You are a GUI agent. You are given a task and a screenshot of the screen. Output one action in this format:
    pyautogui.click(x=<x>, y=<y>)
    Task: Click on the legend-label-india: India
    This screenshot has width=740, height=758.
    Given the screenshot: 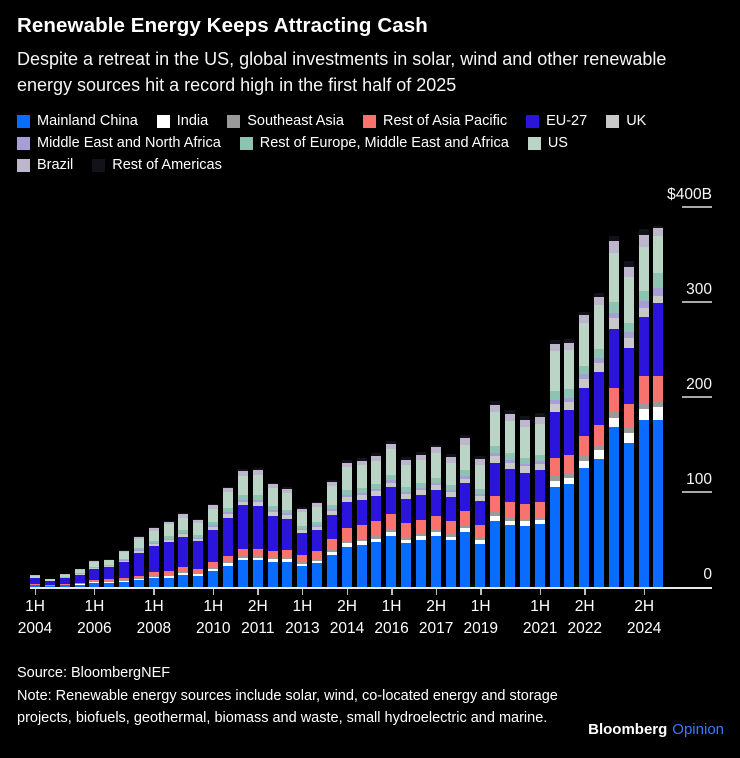 What is the action you would take?
    pyautogui.click(x=192, y=121)
    